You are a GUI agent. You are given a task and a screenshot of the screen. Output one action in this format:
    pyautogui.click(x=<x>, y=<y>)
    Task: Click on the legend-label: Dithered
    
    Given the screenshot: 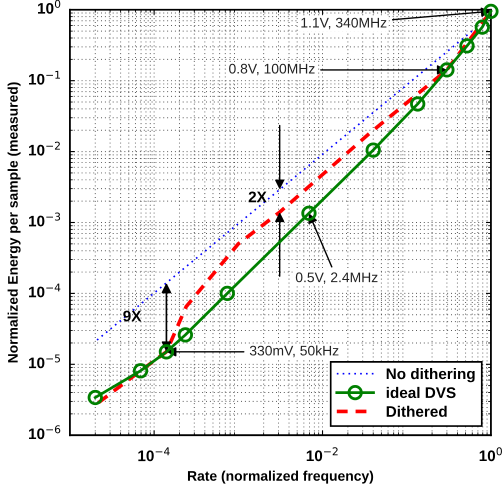 What is the action you would take?
    pyautogui.click(x=416, y=411)
    